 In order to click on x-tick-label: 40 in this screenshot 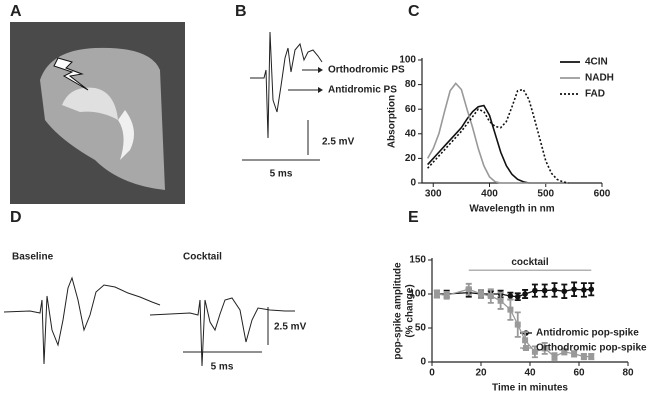, I will do `click(530, 373)`.